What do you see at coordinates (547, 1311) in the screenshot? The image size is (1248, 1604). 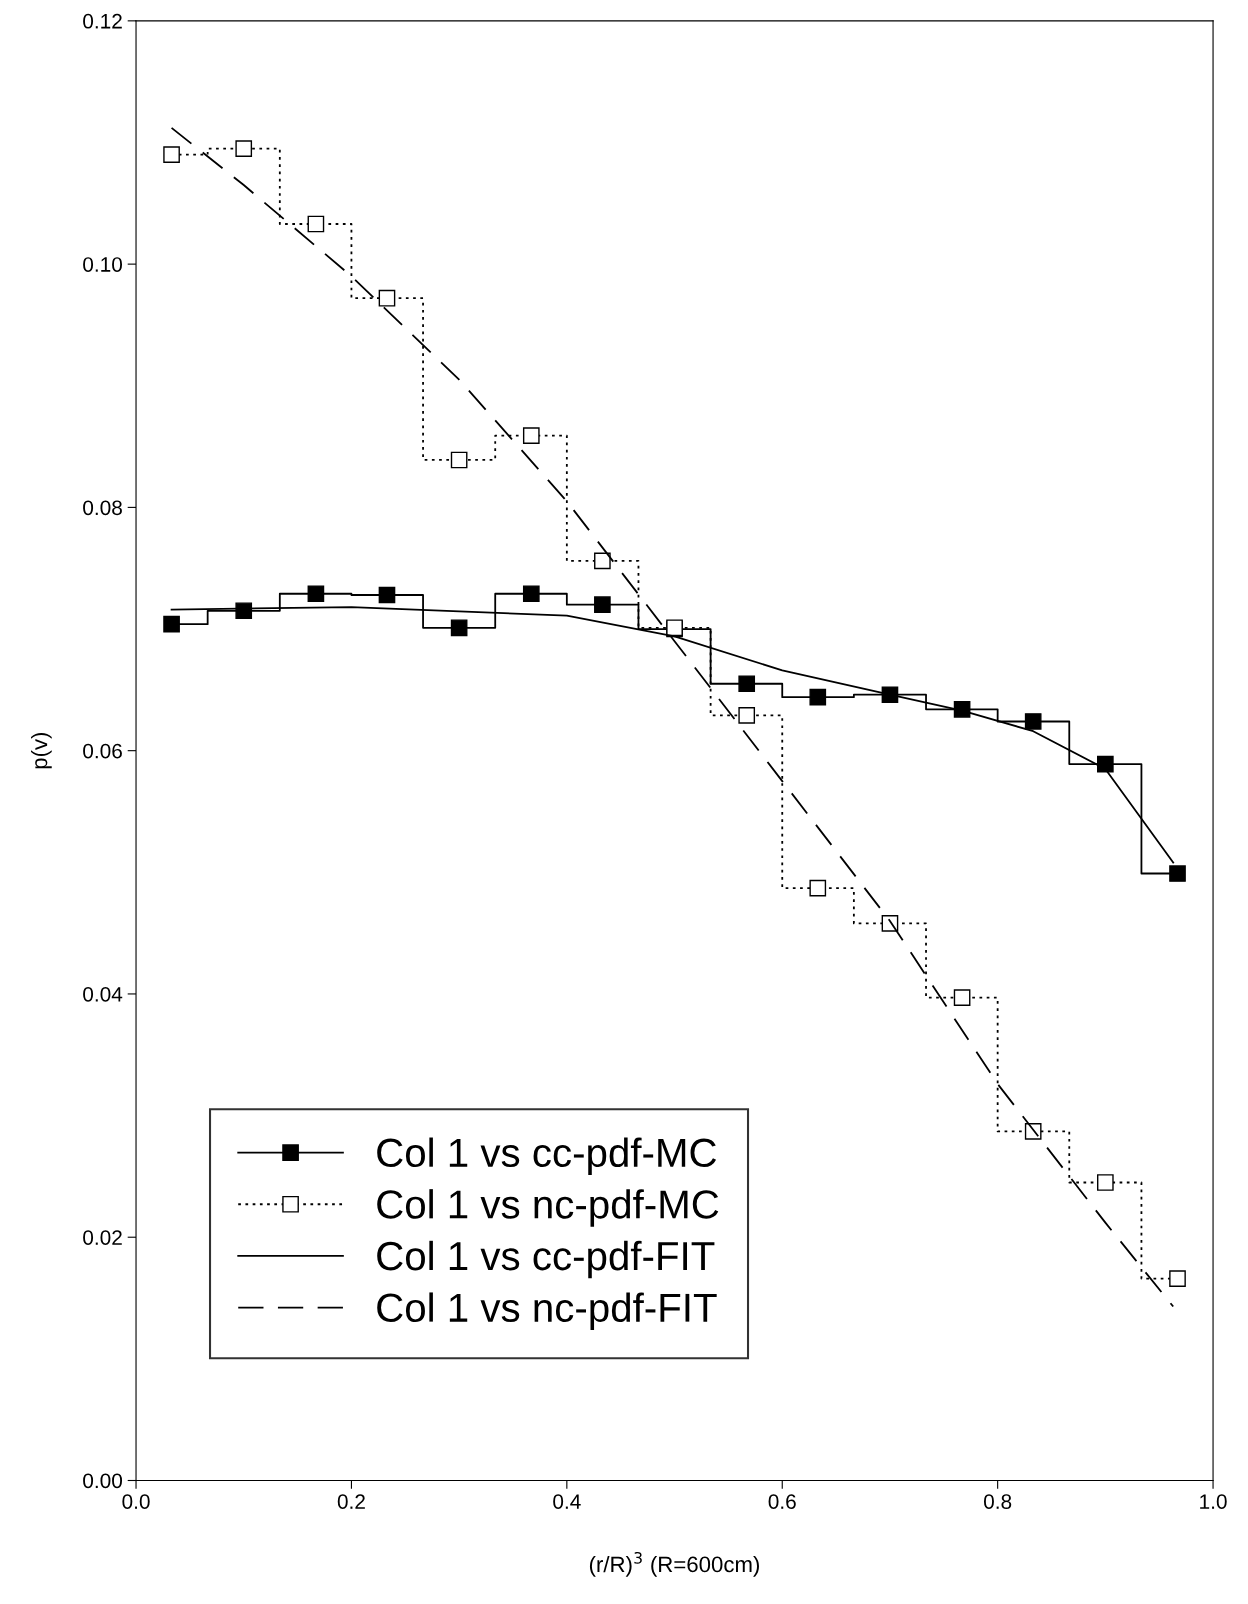 I see `legend-label: Col 1 vs nc-pdf-FIT` at bounding box center [547, 1311].